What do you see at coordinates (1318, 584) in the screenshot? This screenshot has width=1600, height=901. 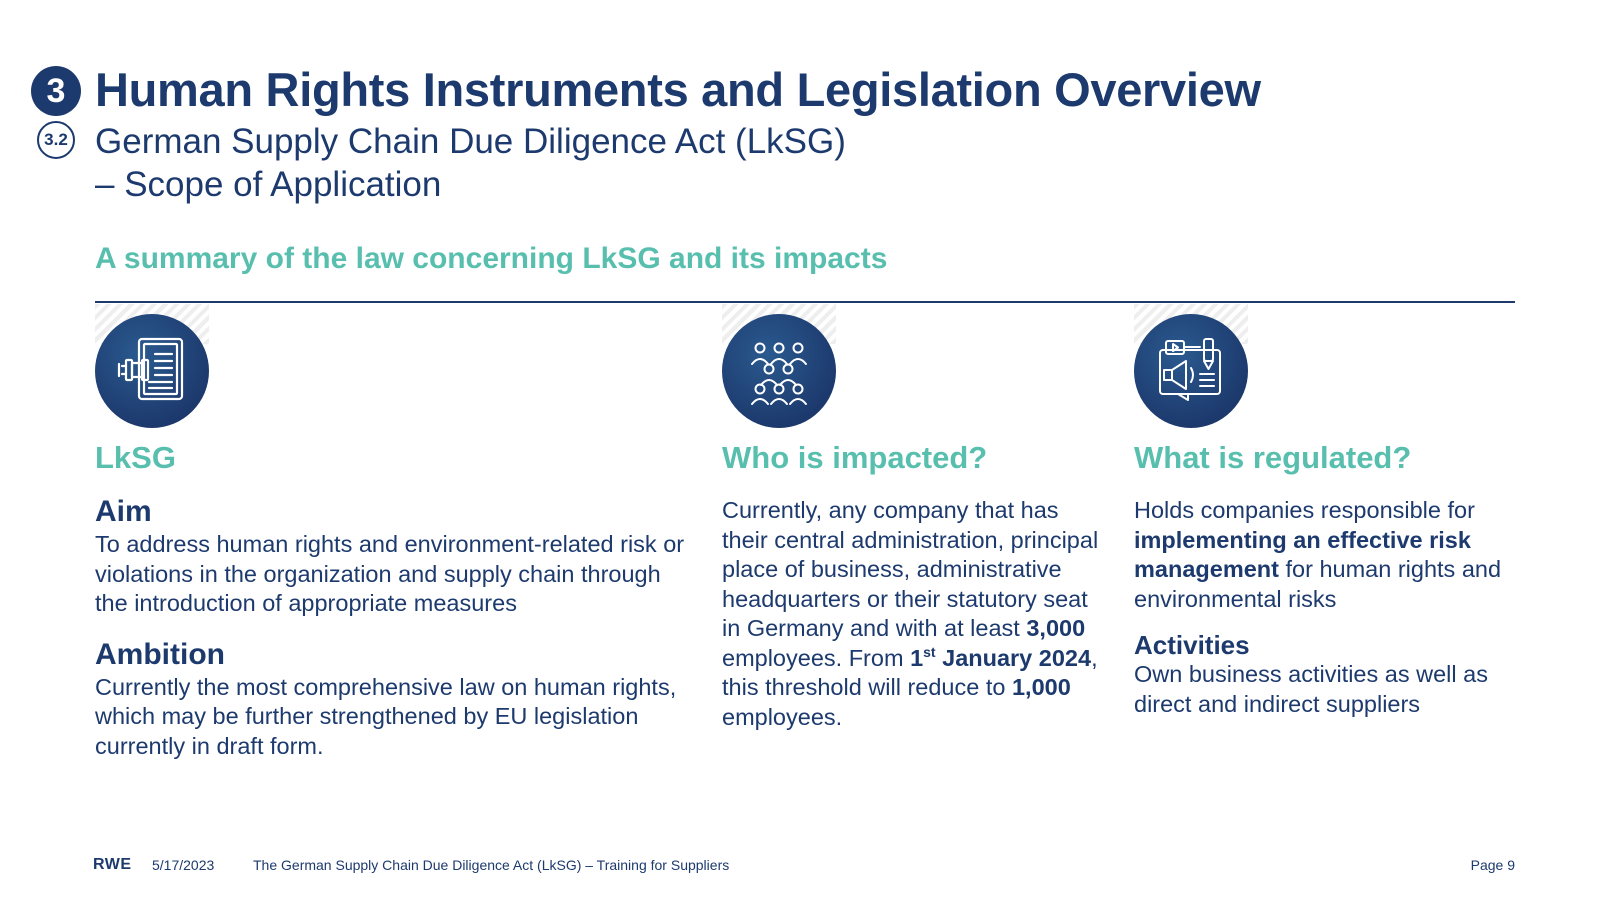 I see `what-text-part-2: for human rights and environmental risks` at bounding box center [1318, 584].